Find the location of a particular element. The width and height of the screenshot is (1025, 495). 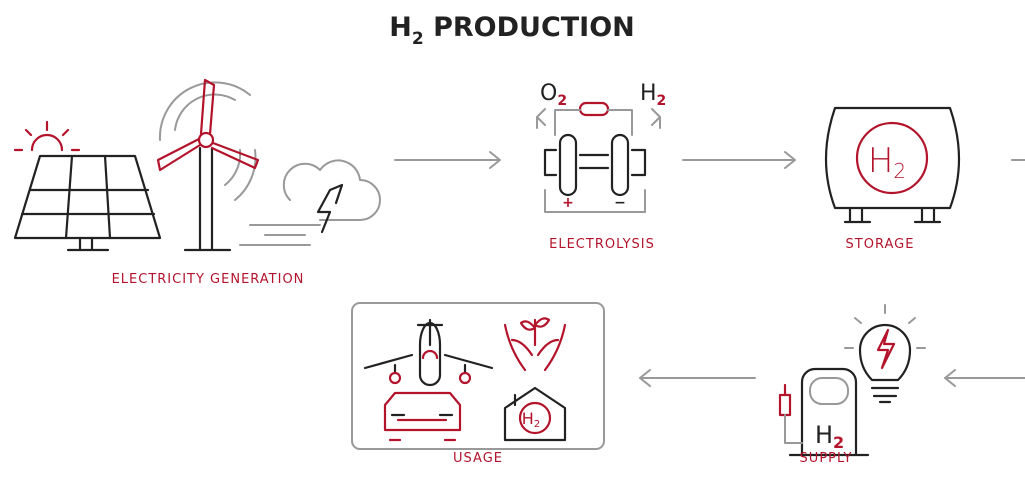

node-label: STORAGE is located at coordinates (880, 244).